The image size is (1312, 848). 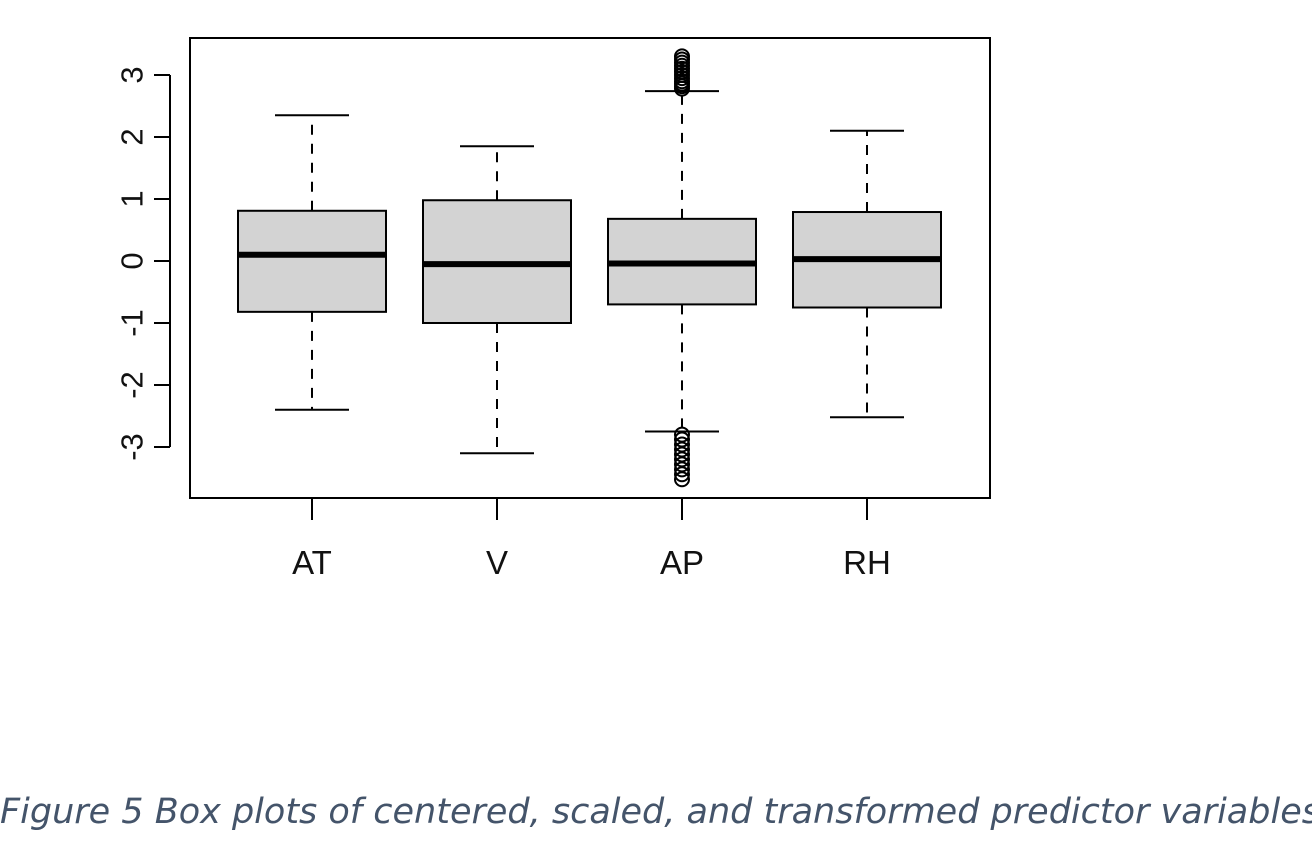 I want to click on box-v, so click(x=497, y=300).